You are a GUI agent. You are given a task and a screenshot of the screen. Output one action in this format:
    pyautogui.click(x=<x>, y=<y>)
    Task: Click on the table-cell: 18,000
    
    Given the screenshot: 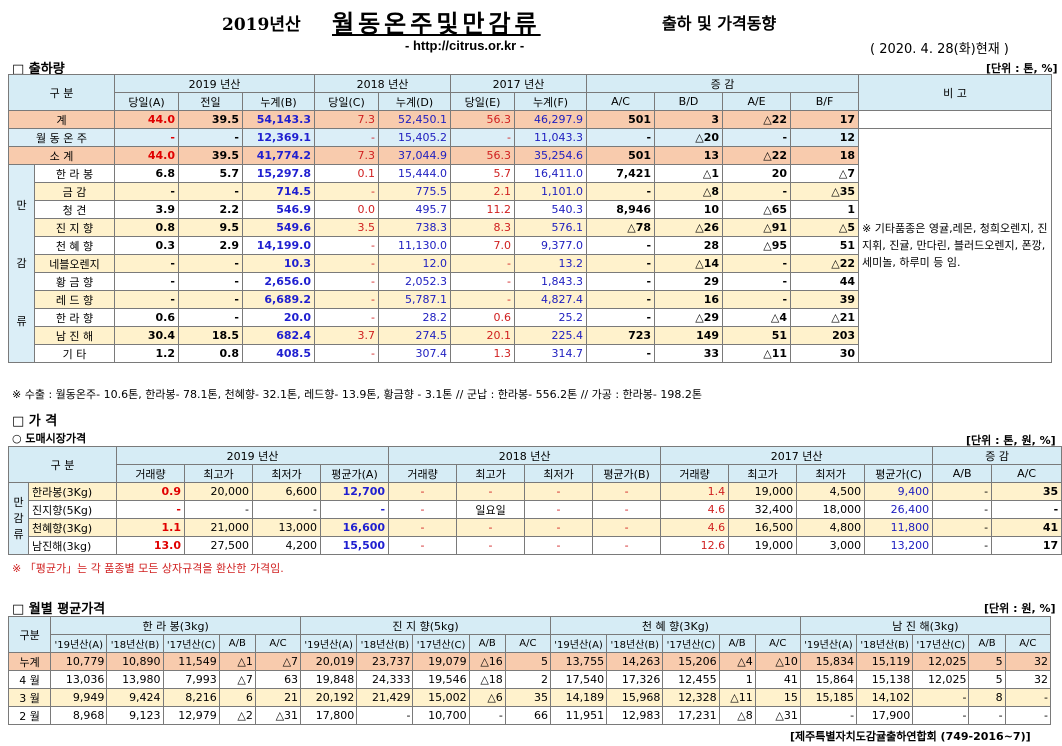 What is the action you would take?
    pyautogui.click(x=831, y=509)
    